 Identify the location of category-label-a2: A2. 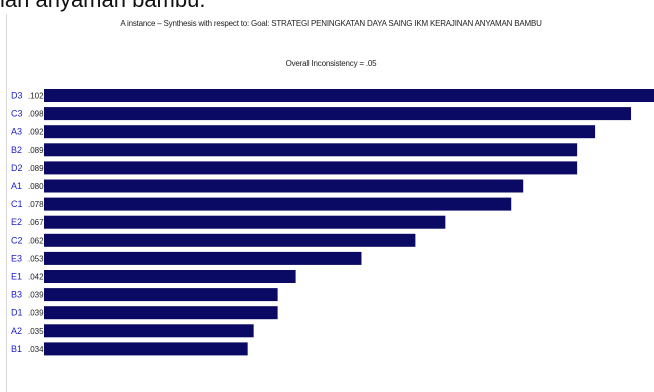
(16, 331).